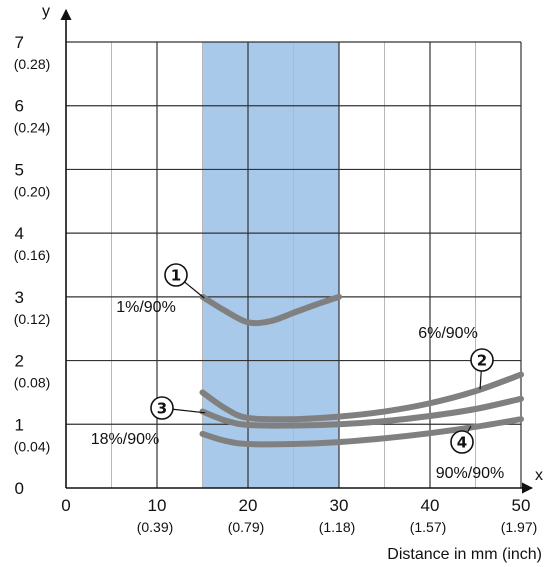 This screenshot has height=567, width=545. I want to click on y-tick-label: 1, so click(19, 424).